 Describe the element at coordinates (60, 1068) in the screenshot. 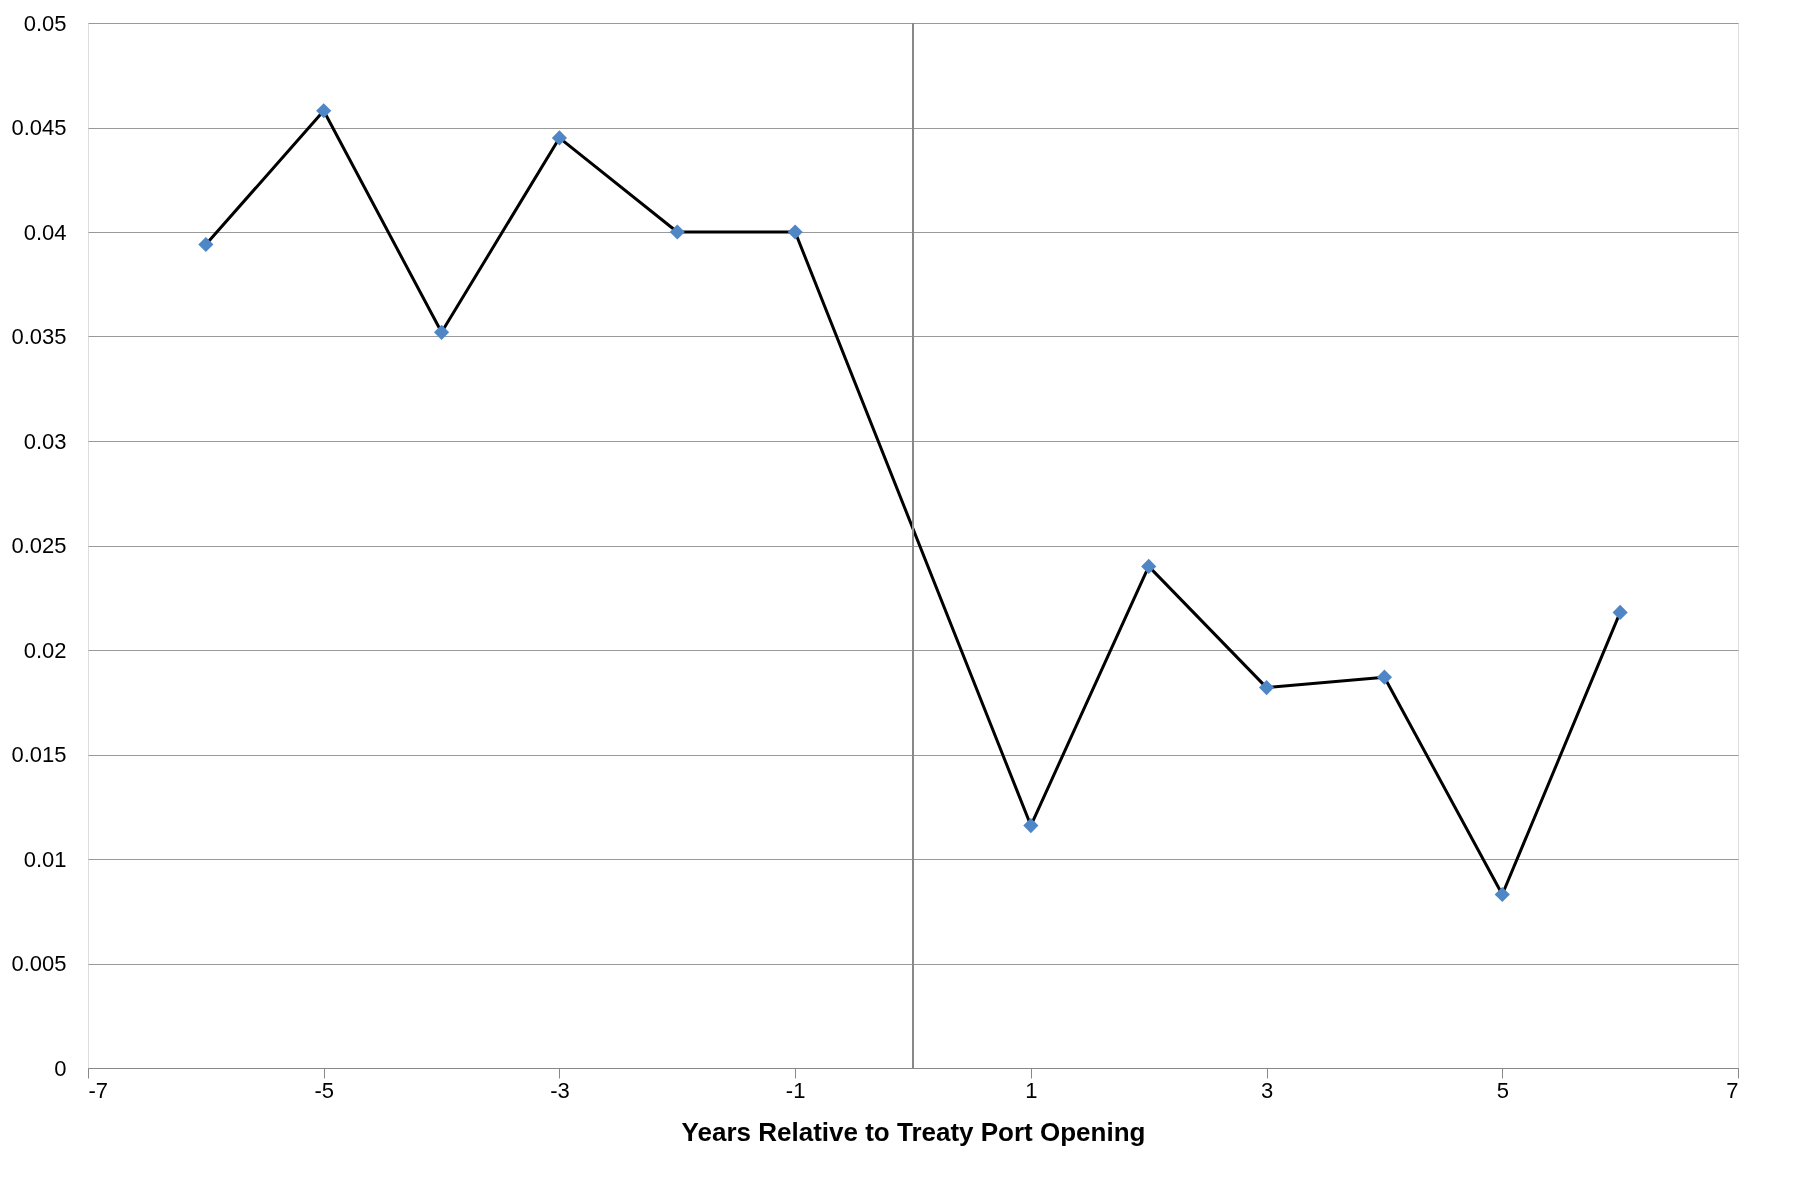

I see `y-tick-label: 0` at that location.